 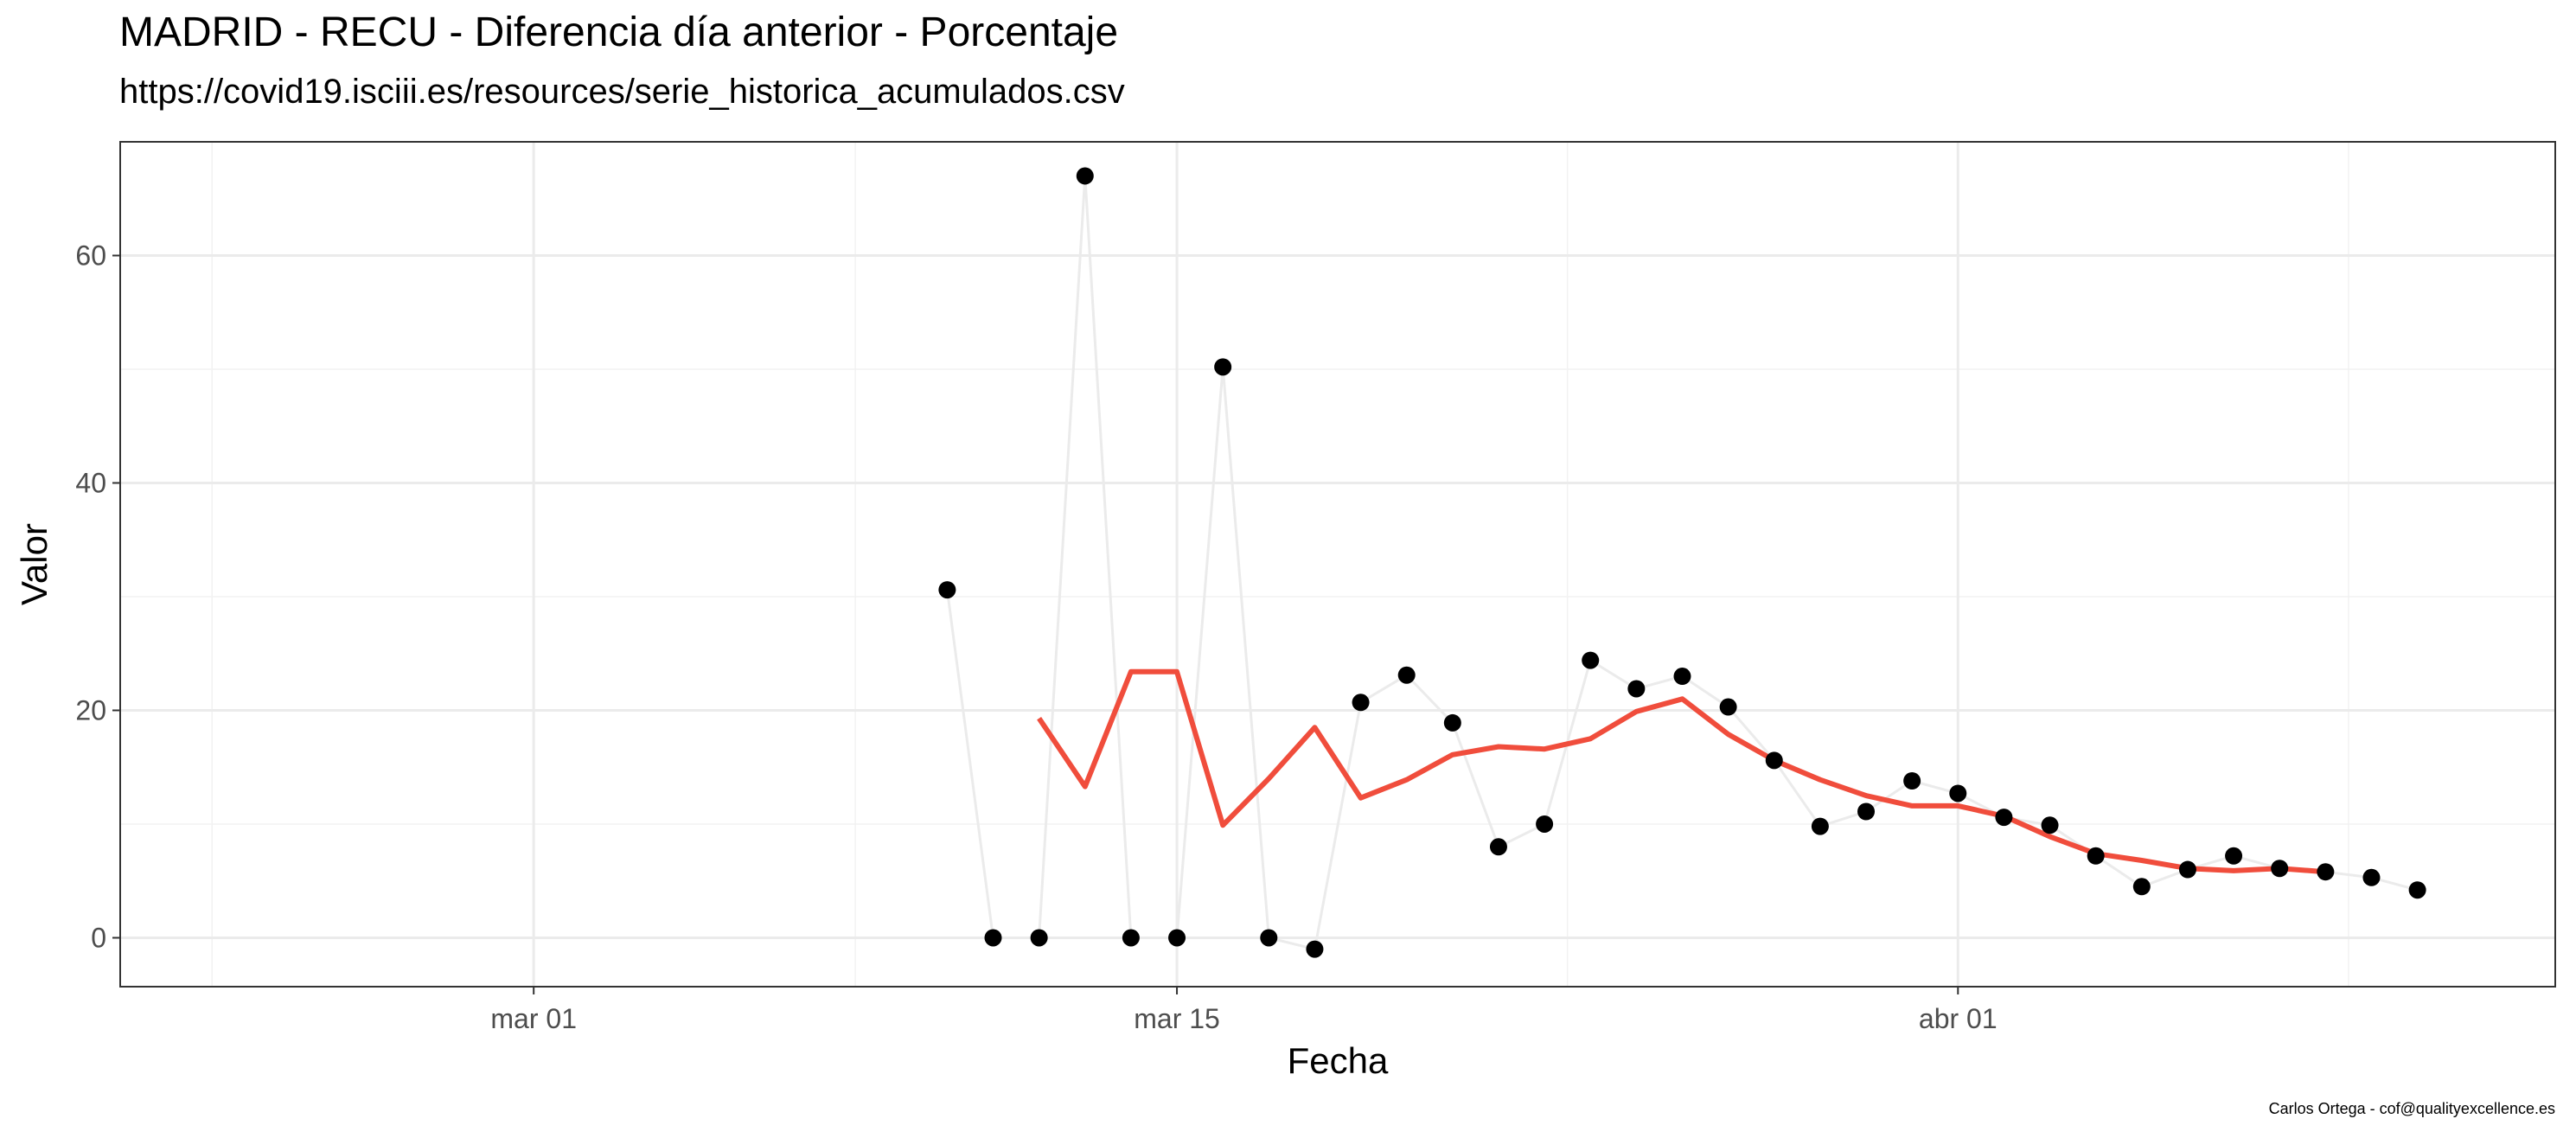 What do you see at coordinates (99, 938) in the screenshot?
I see `y-tick-label: 0` at bounding box center [99, 938].